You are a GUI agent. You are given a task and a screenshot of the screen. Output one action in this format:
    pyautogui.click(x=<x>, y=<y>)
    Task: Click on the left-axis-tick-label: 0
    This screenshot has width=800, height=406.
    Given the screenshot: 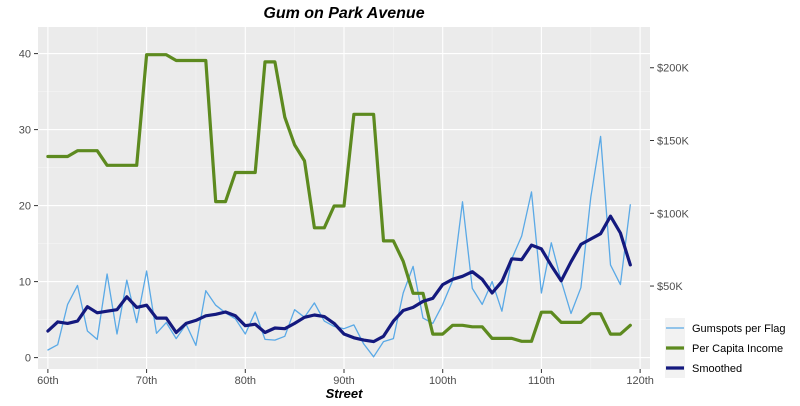 What is the action you would take?
    pyautogui.click(x=28, y=359)
    